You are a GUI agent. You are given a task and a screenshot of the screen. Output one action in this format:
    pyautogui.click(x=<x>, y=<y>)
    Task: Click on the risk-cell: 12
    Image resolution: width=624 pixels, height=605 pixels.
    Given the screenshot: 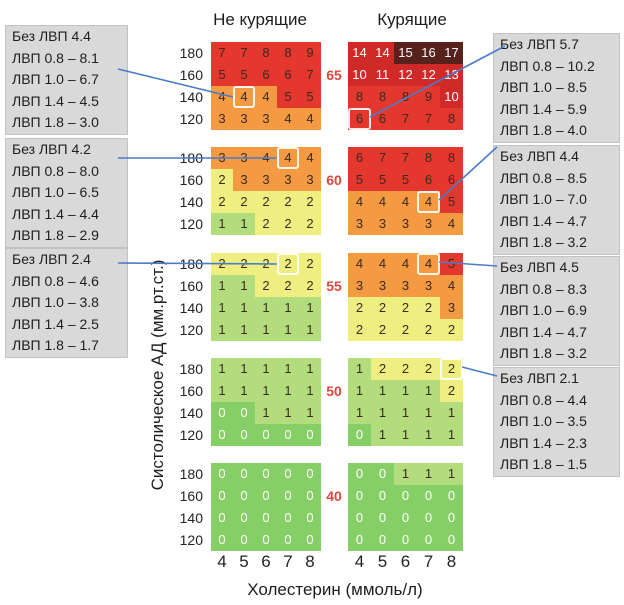 What is the action you would take?
    pyautogui.click(x=428, y=75)
    